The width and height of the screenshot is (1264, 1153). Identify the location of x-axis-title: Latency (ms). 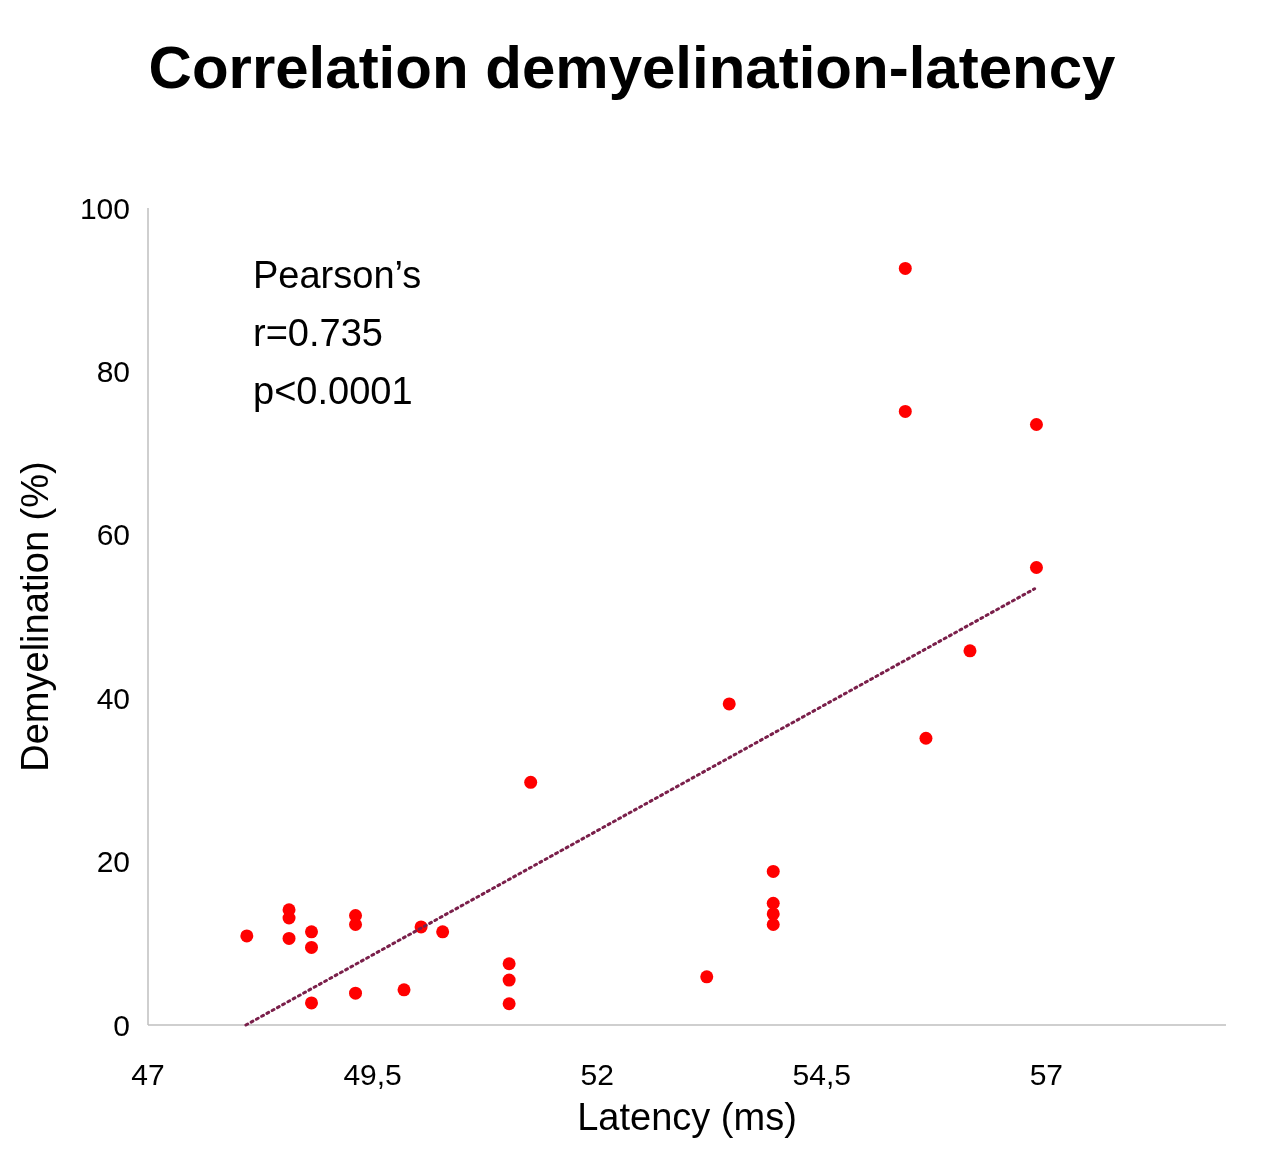
(687, 1117).